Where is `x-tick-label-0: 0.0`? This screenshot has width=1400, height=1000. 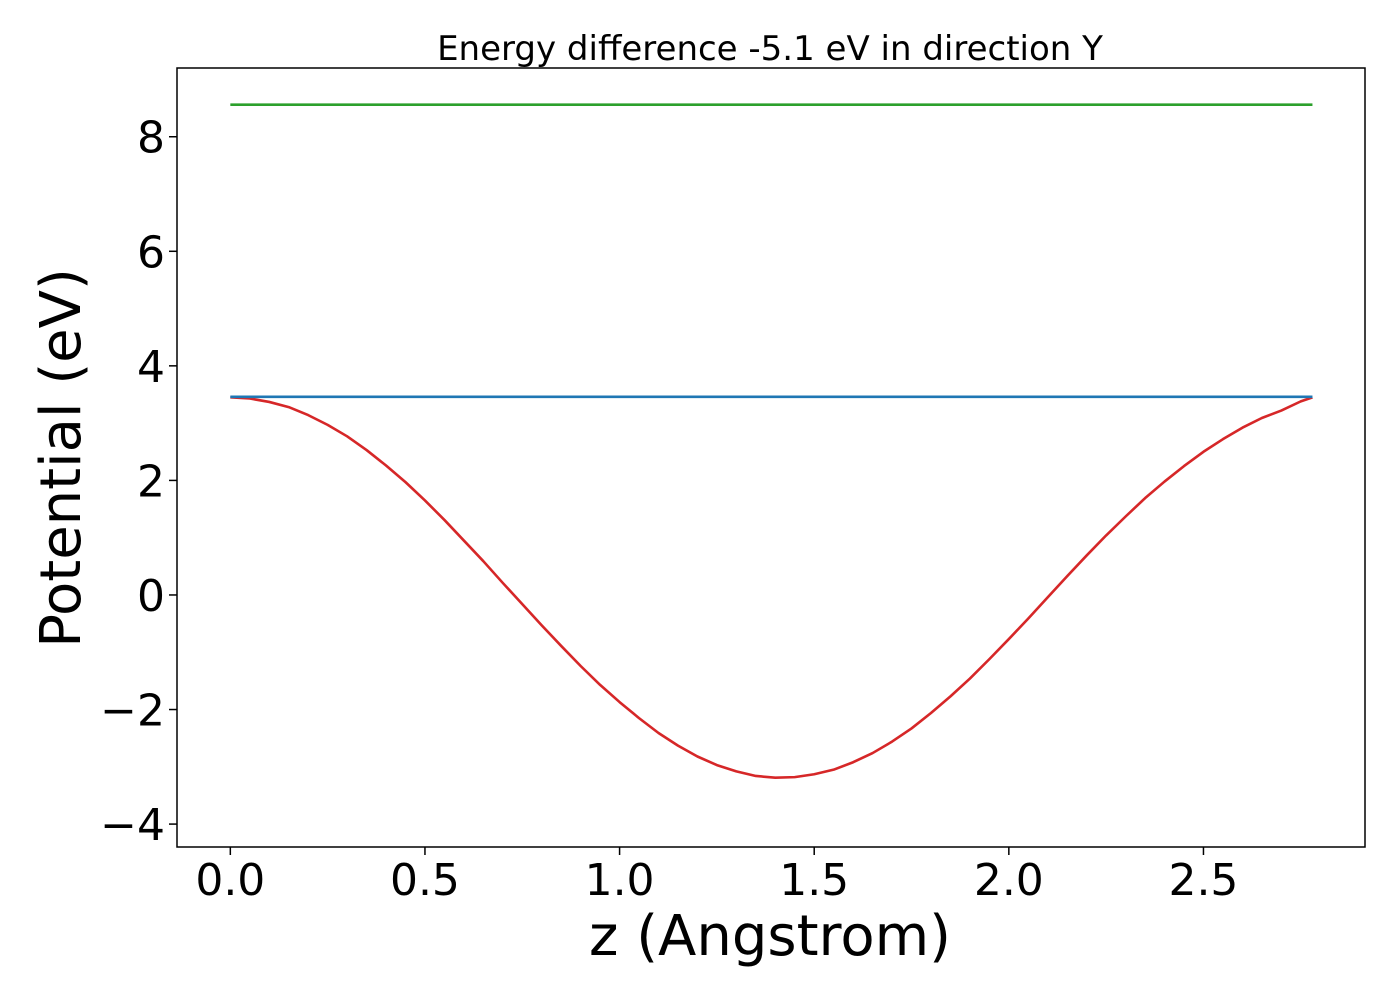 x-tick-label-0: 0.0 is located at coordinates (230, 880).